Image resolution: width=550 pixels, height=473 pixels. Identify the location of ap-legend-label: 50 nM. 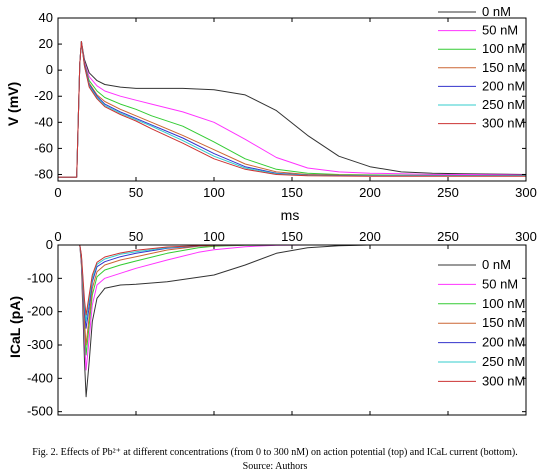
(500, 30).